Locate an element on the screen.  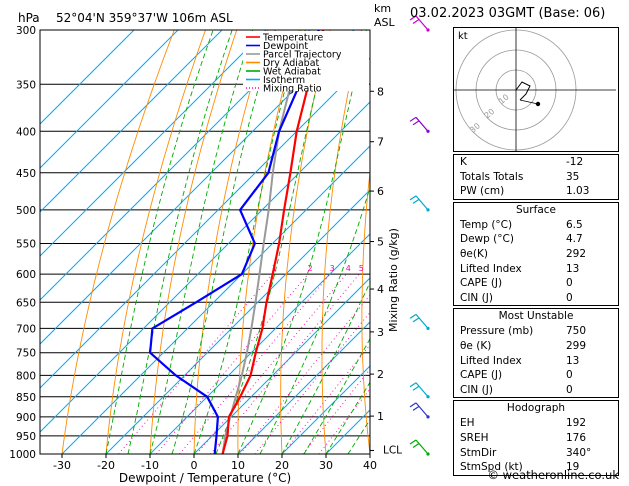
surface-value: 6.5 is located at coordinates (574, 224).